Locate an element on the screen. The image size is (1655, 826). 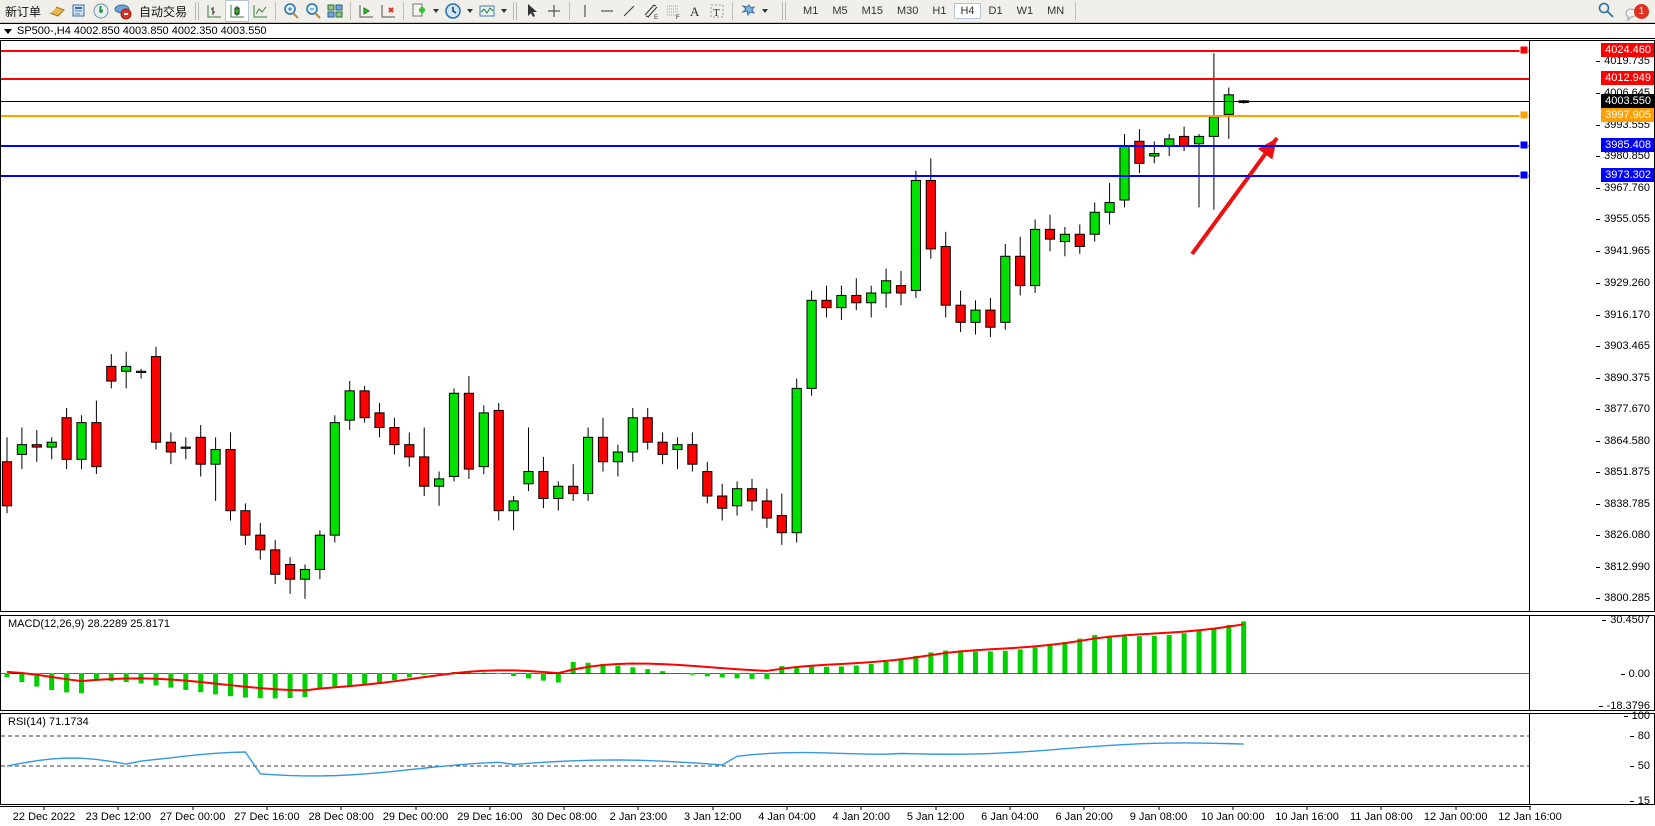
trendline-icon is located at coordinates (629, 11).